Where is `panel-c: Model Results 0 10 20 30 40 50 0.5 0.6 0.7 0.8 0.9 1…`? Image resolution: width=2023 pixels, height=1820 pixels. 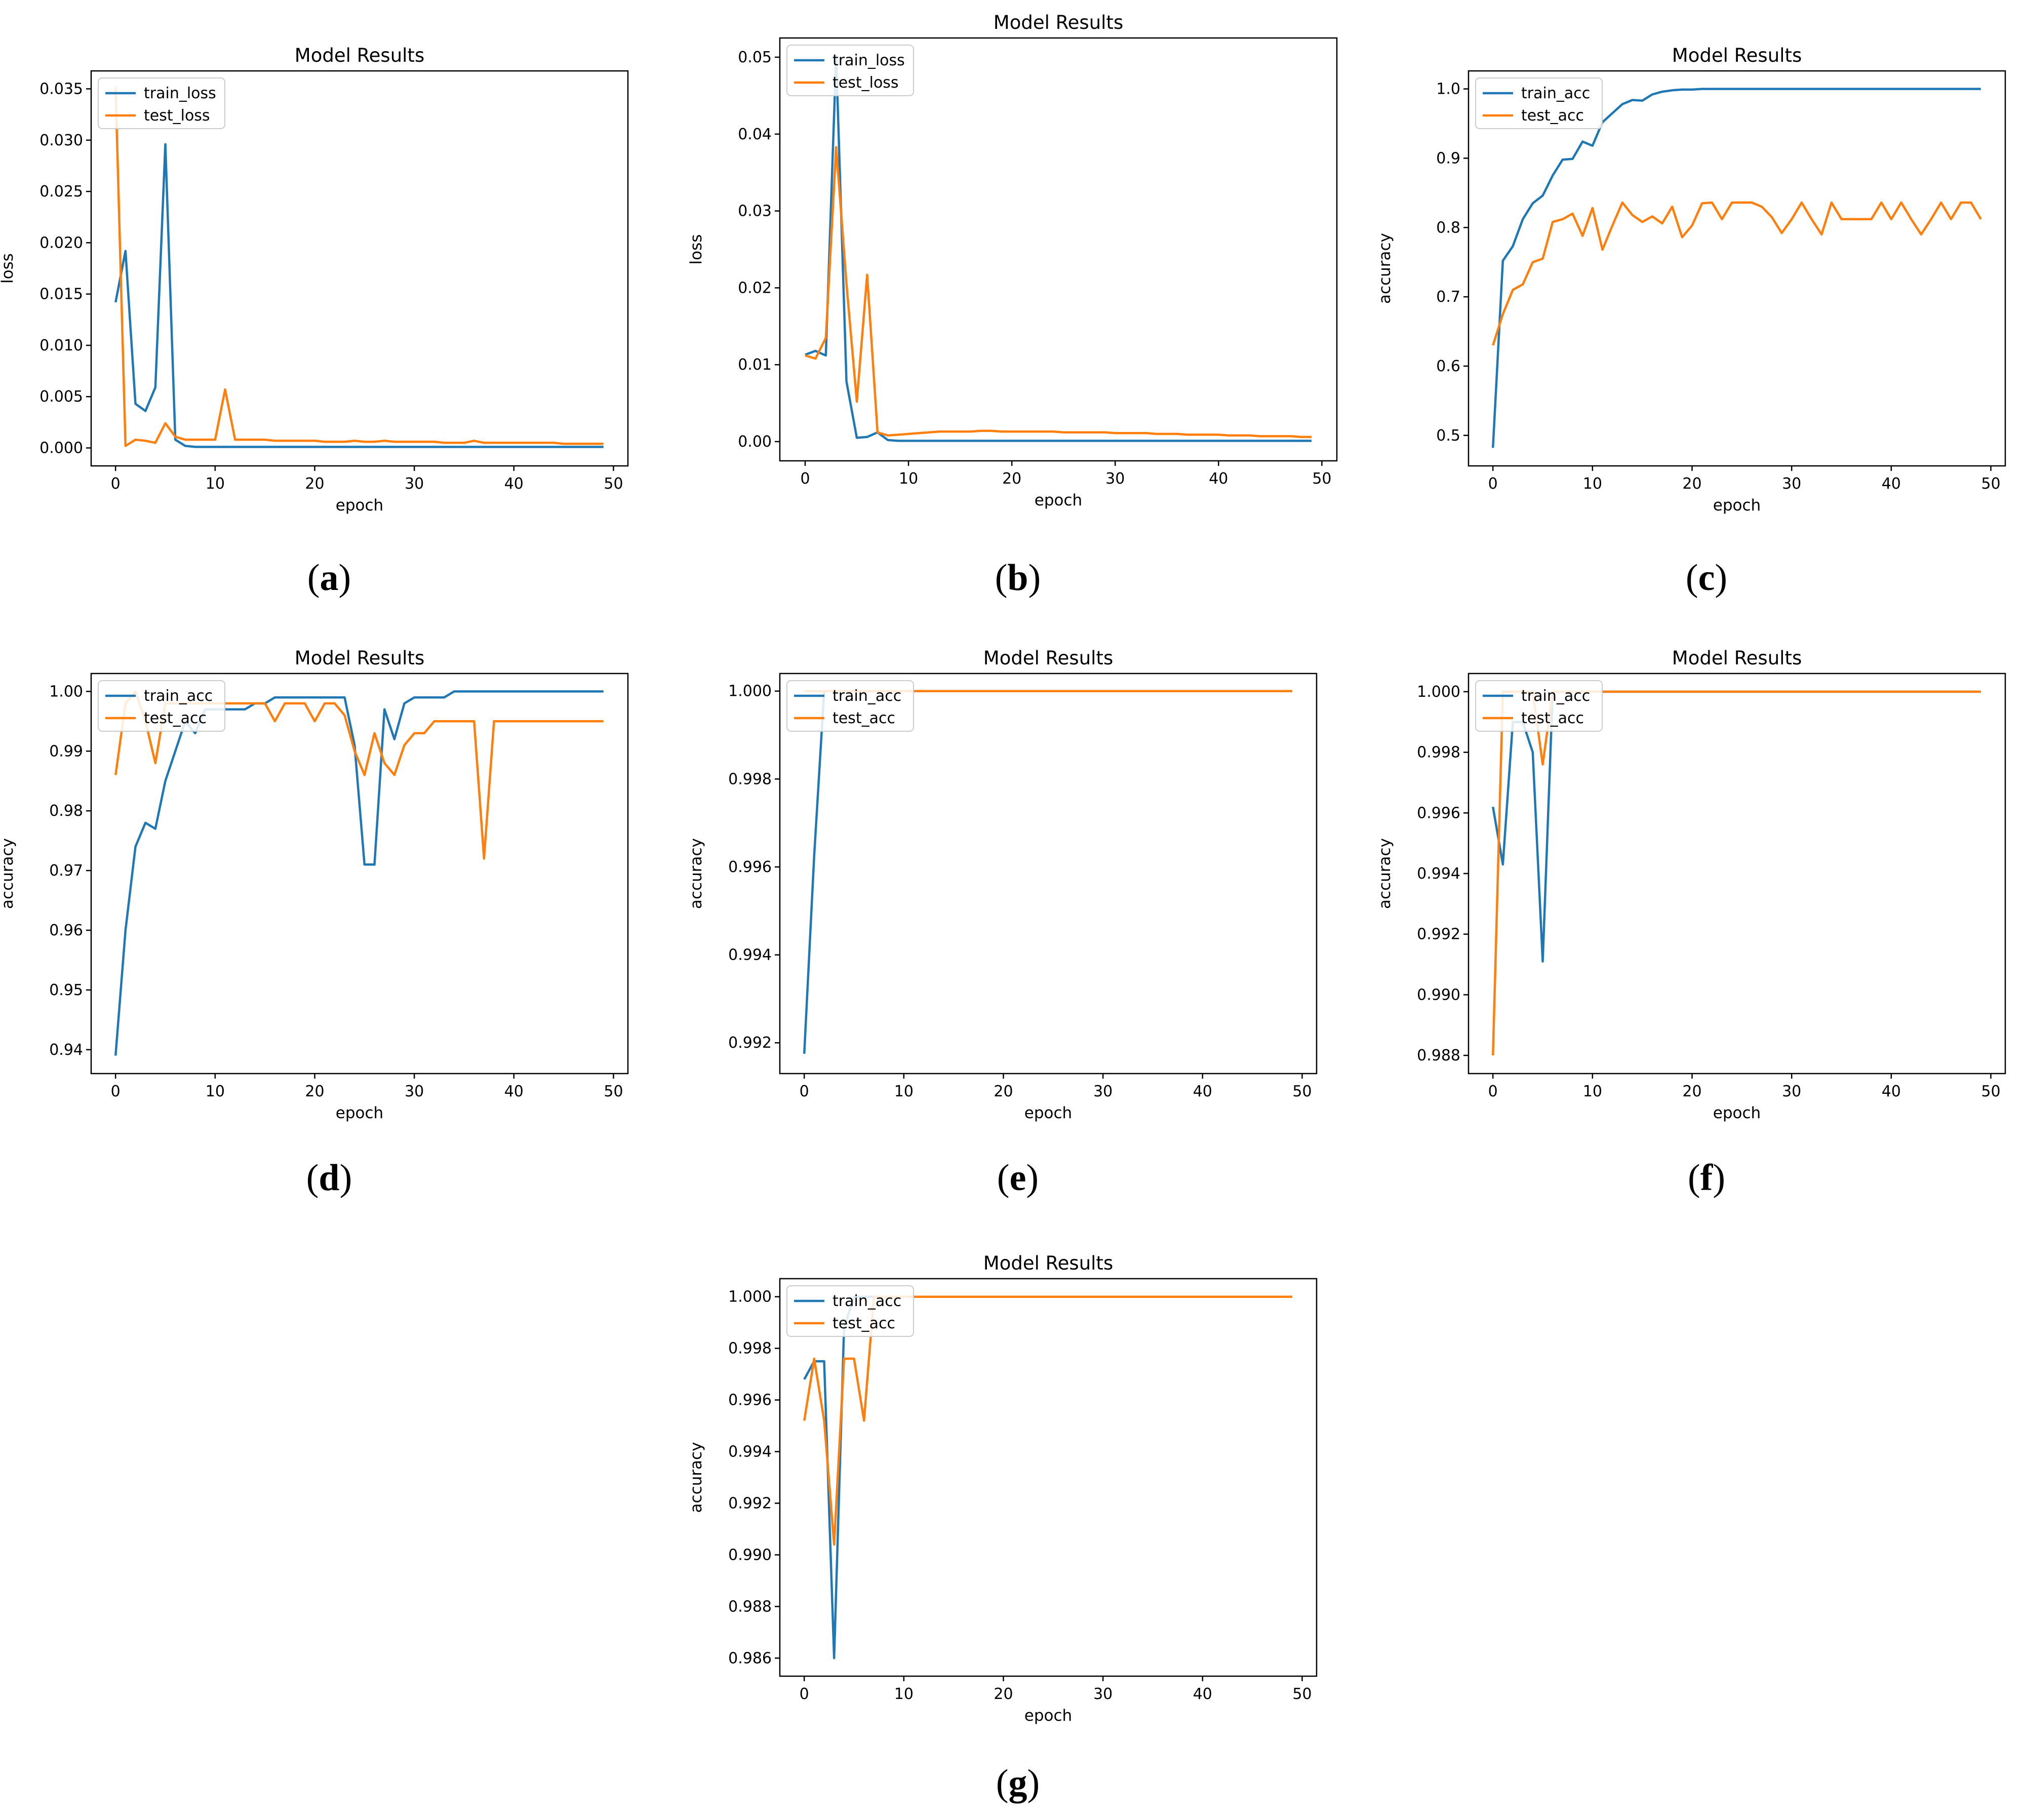
panel-c: Model Results 0 10 20 30 40 50 0.5 0.6 0.7 0.8 0.9 1… is located at coordinates (1691, 322).